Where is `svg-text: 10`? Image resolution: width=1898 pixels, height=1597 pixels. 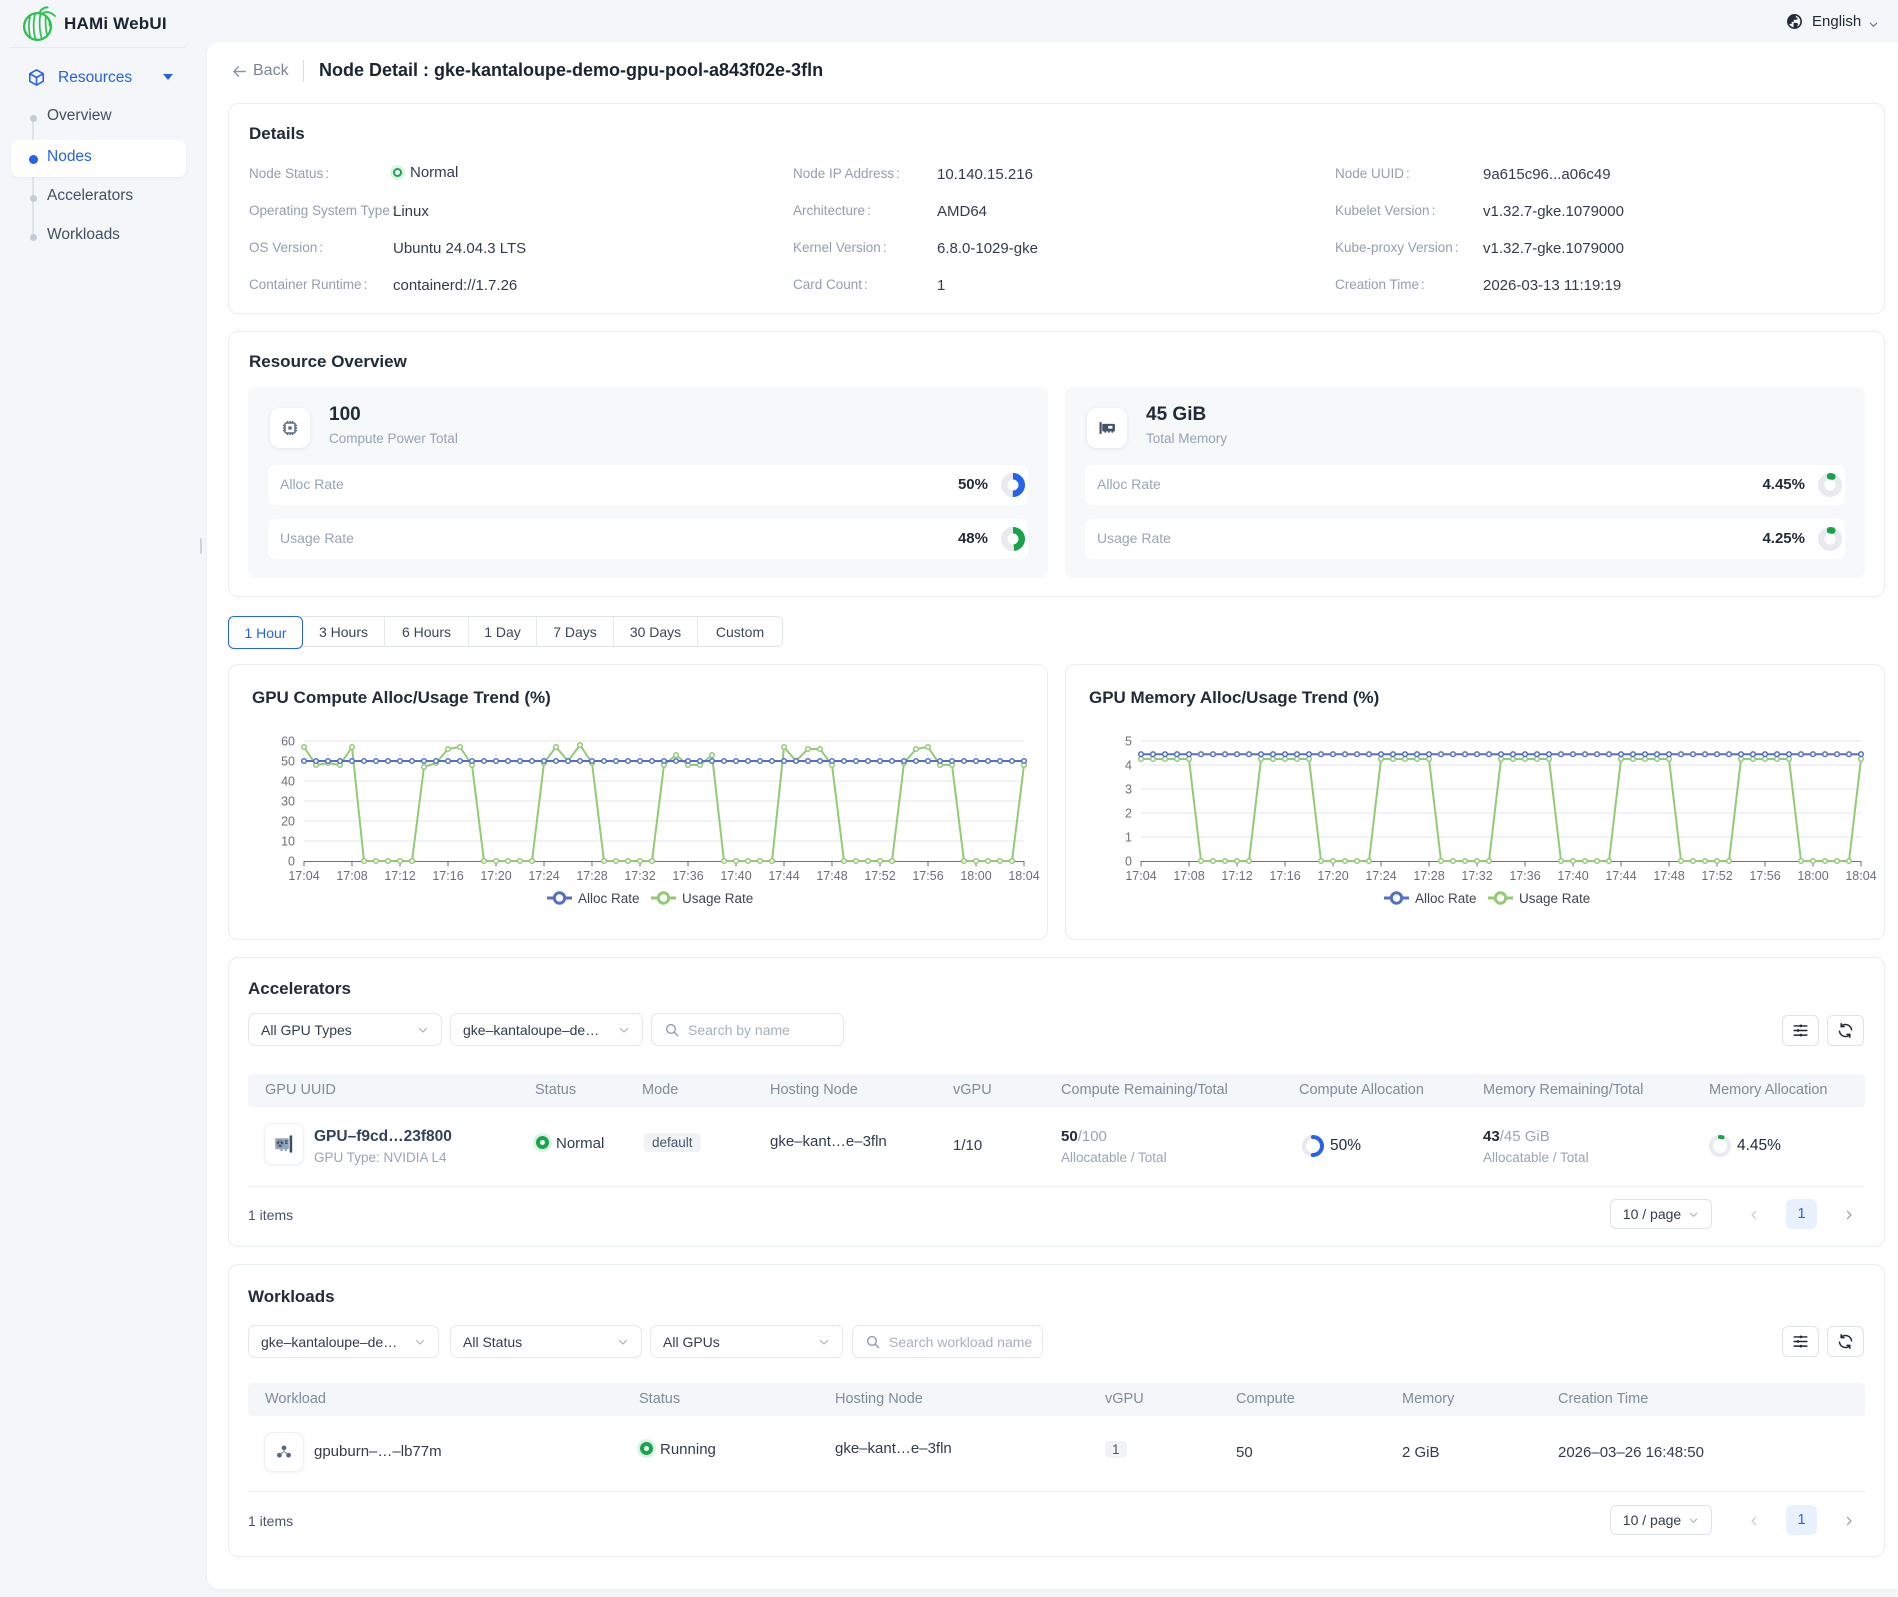 svg-text: 10 is located at coordinates (288, 842).